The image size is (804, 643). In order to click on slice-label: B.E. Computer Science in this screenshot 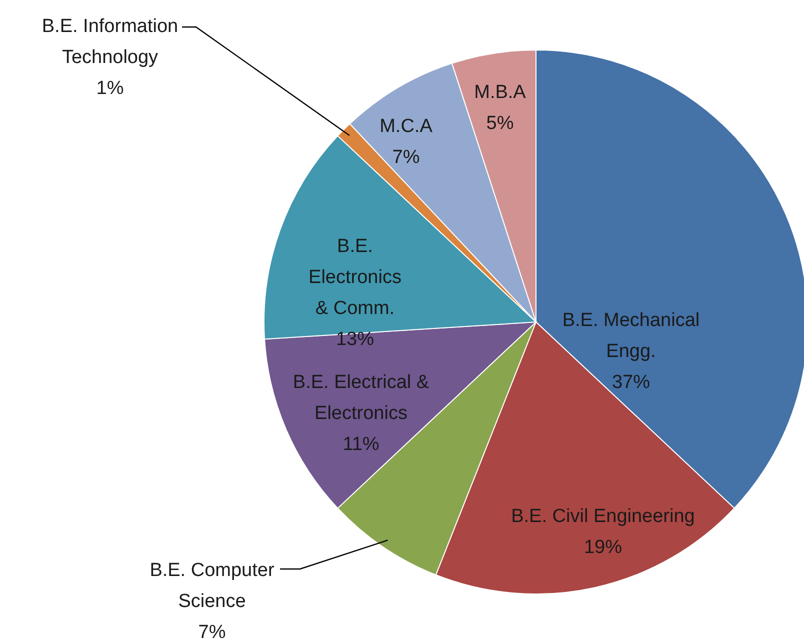, I will do `click(212, 586)`.